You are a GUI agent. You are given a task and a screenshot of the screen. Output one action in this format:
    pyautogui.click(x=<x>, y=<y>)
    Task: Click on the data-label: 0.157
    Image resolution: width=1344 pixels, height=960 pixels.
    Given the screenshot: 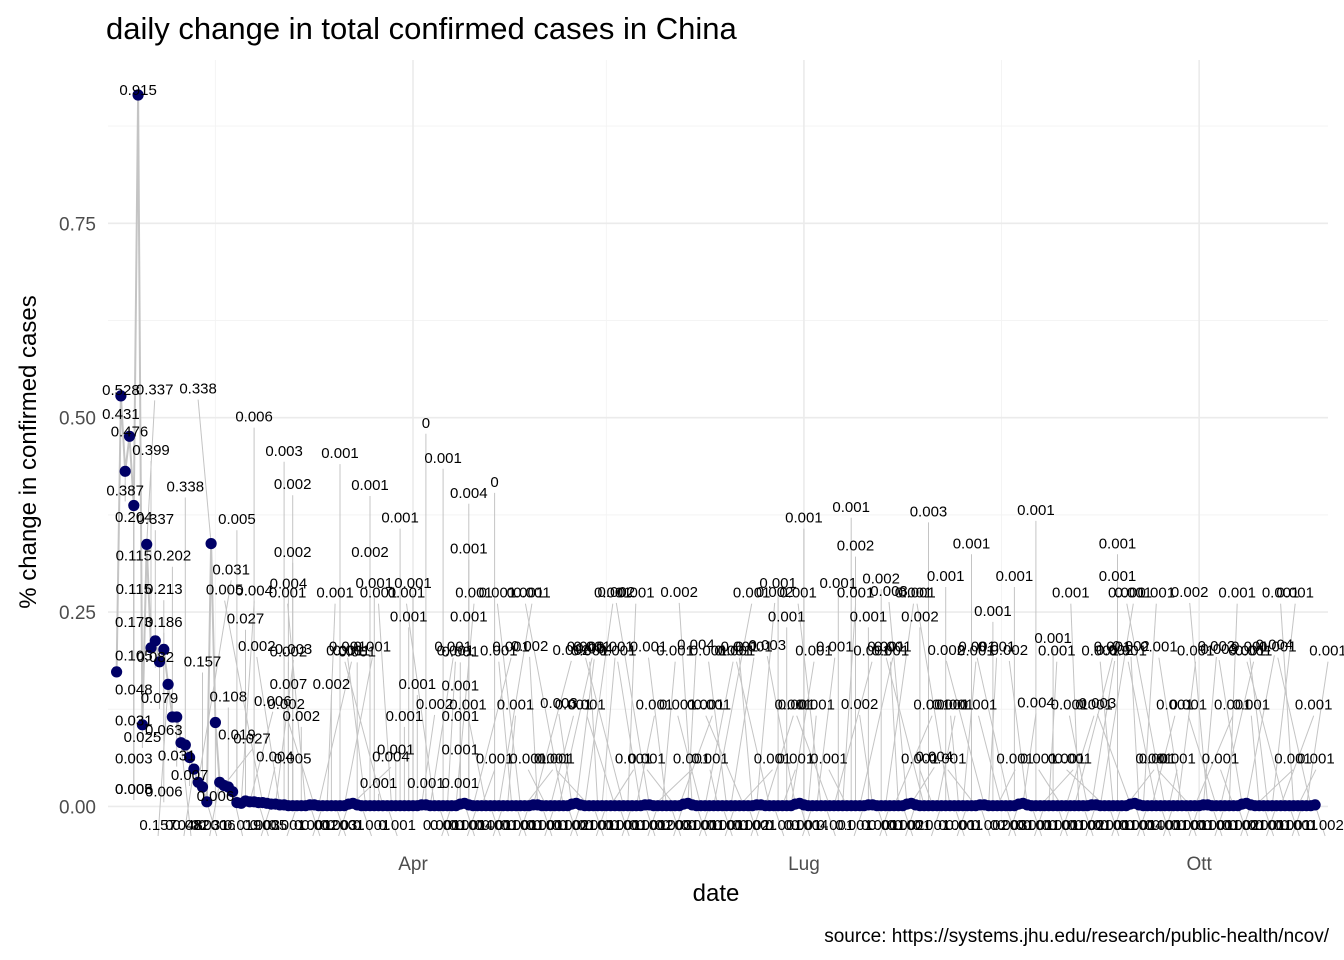 What is the action you would take?
    pyautogui.click(x=158, y=825)
    